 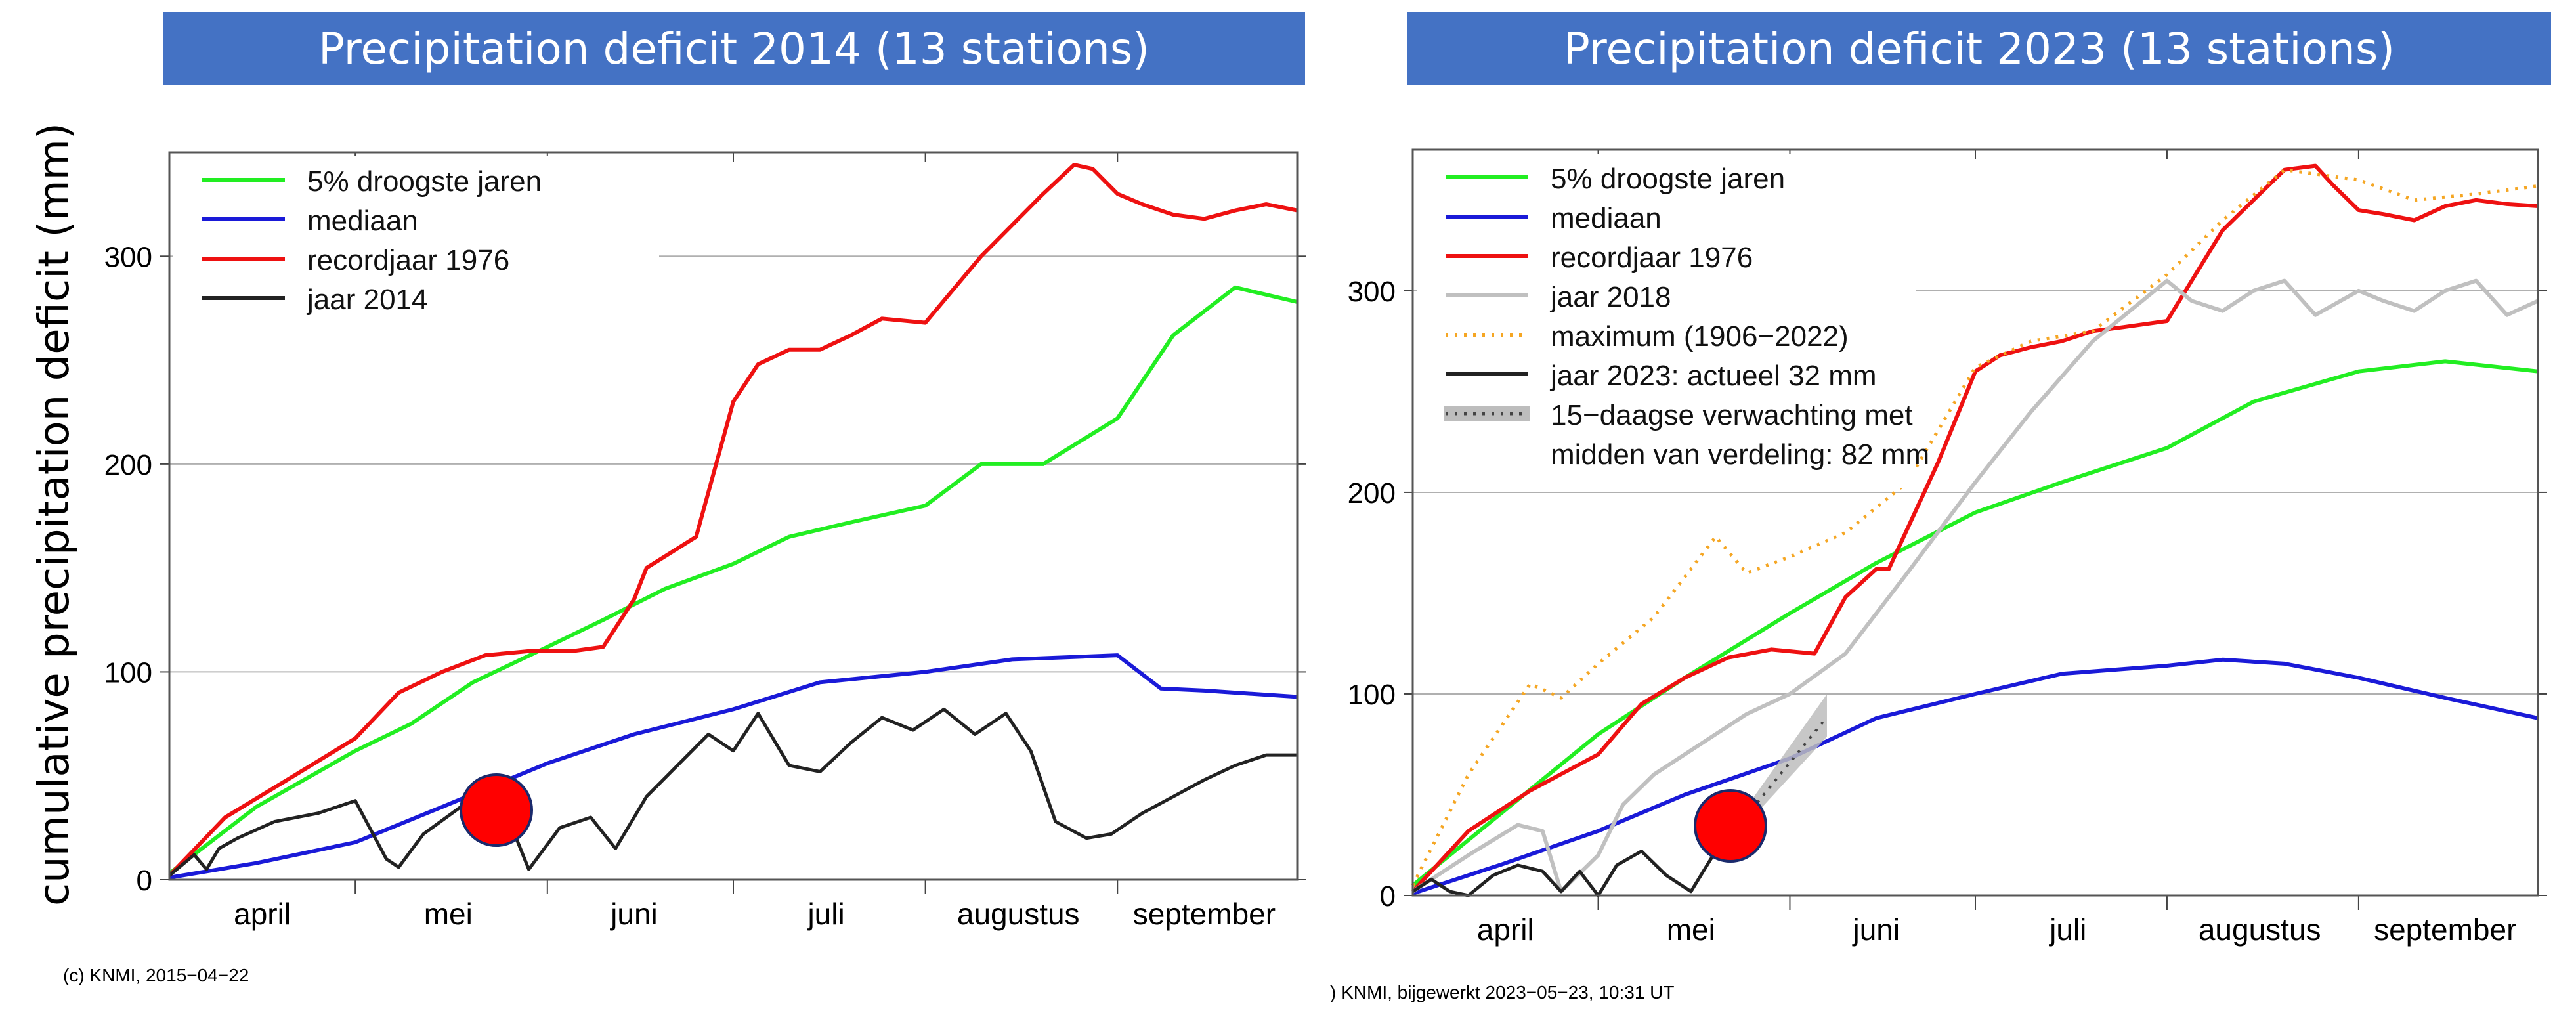 I want to click on chart2-series-jaar-2023-actueel-32-mm, so click(x=1574, y=863).